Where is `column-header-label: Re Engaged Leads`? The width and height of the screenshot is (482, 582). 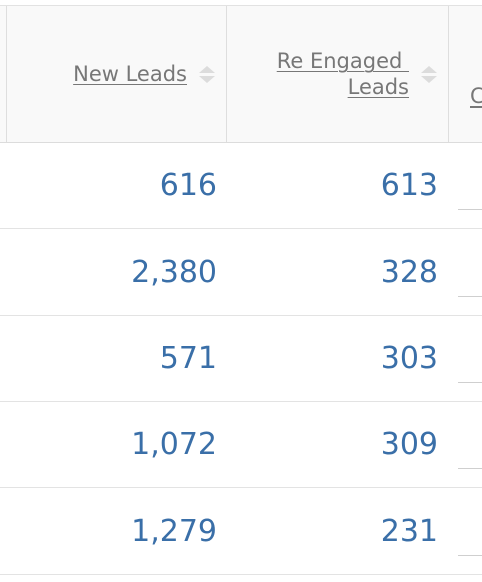 column-header-label: Re Engaged Leads is located at coordinates (343, 74).